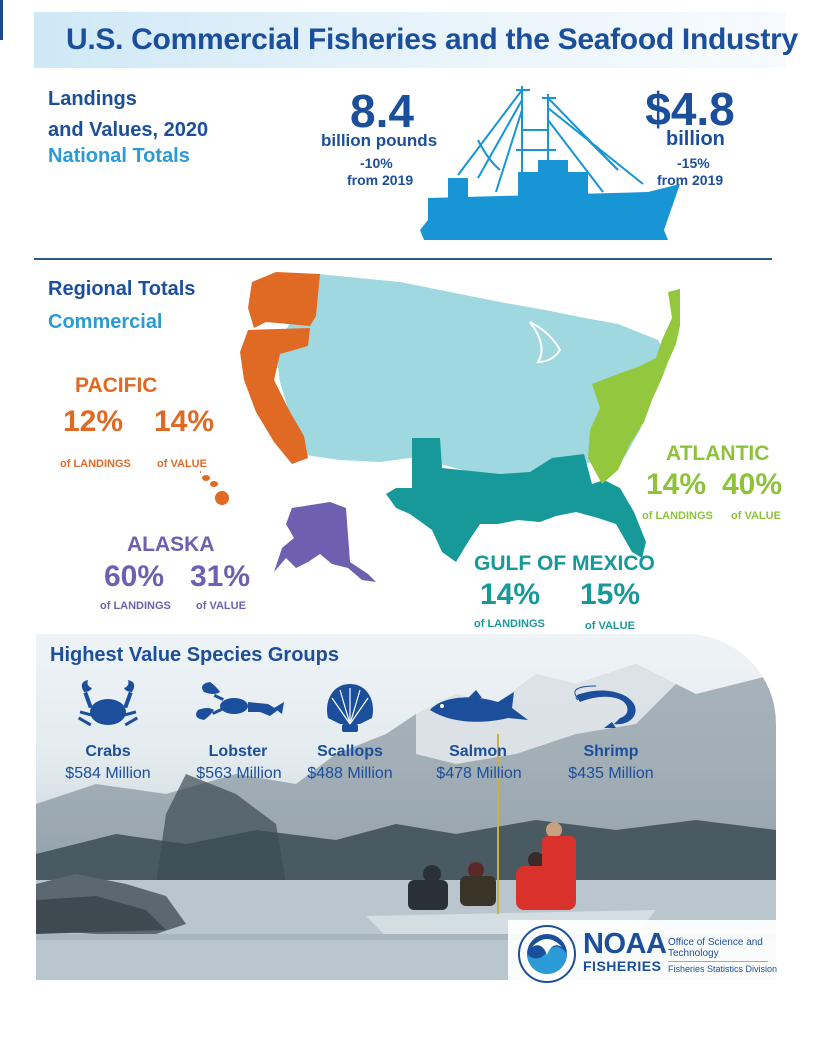 The height and width of the screenshot is (1061, 820). What do you see at coordinates (221, 606) in the screenshot?
I see `alaska-value-caption: of VALUE` at bounding box center [221, 606].